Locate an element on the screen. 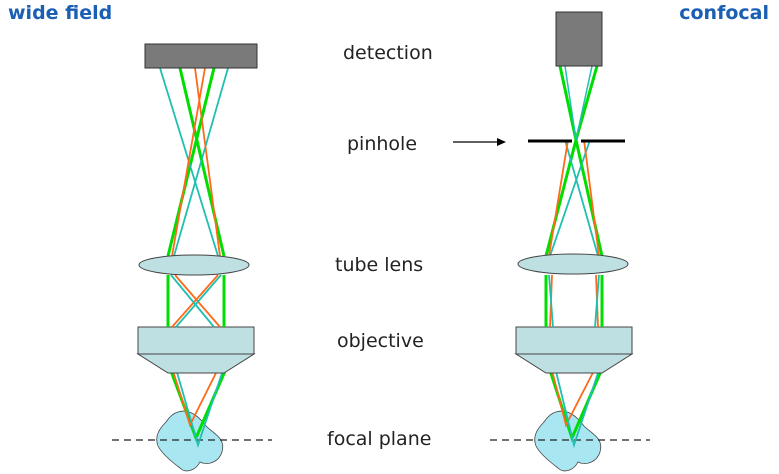 Image resolution: width=779 pixels, height=474 pixels. label-detection: detection is located at coordinates (388, 53).